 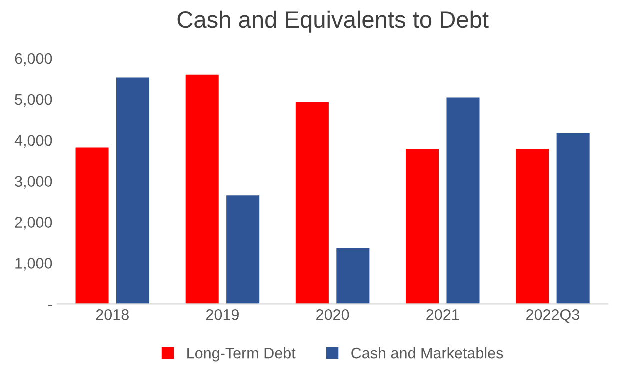 What do you see at coordinates (553, 316) in the screenshot?
I see `x-tick-label: 2022Q3` at bounding box center [553, 316].